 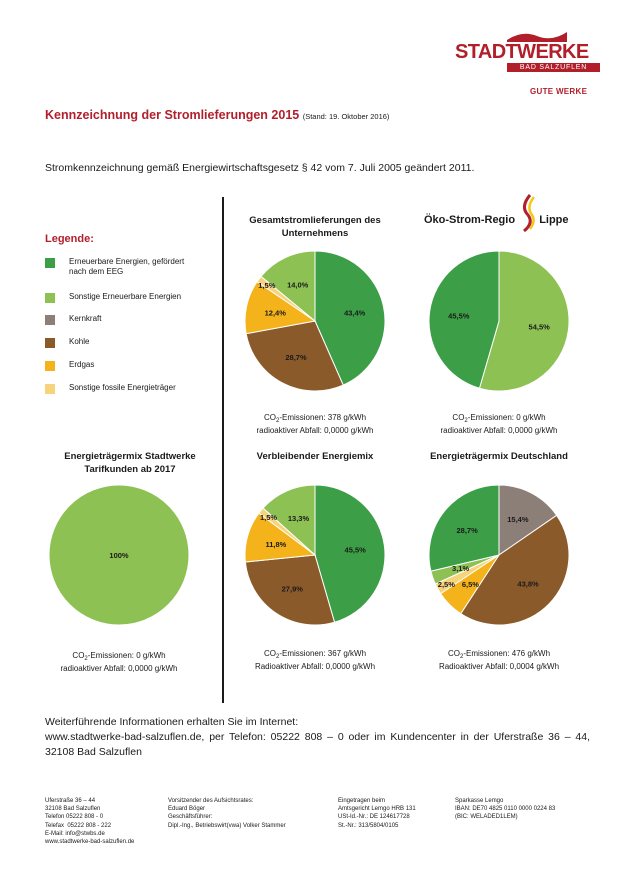 I want to click on pie-data-label: 2,5%, so click(x=446, y=584).